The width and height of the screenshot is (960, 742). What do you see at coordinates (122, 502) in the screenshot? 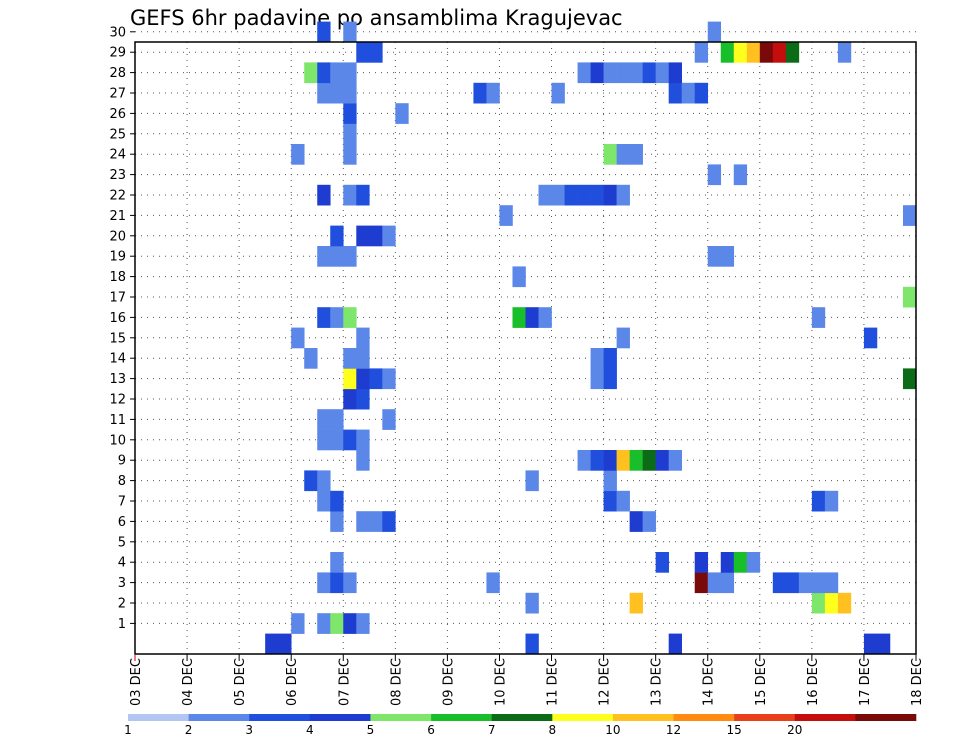
I see `y-tick-label: 7` at bounding box center [122, 502].